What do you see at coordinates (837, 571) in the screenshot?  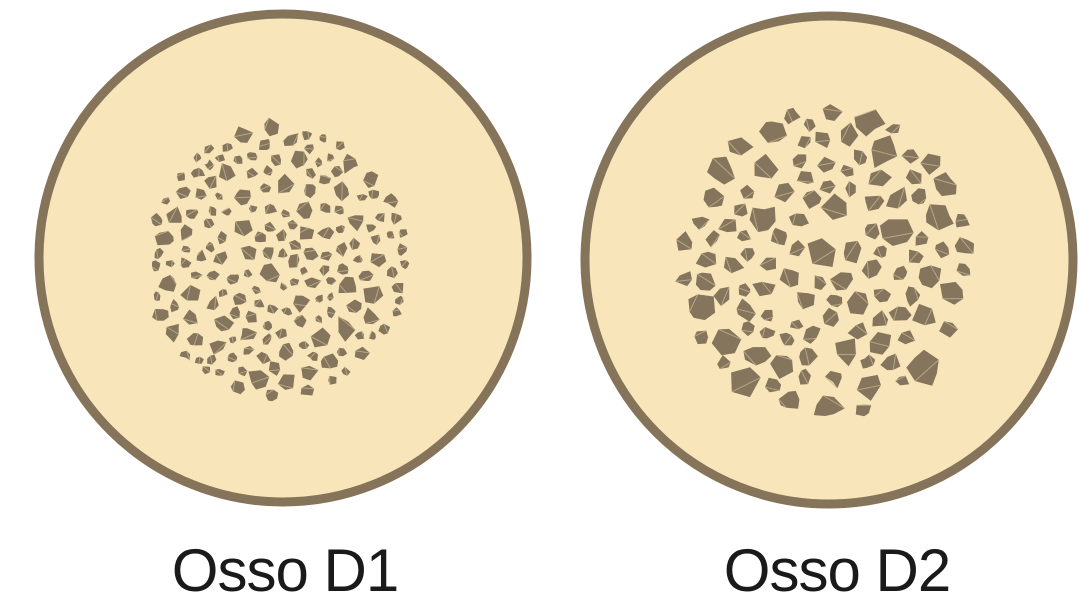 I see `bone-d2-label: Osso D2` at bounding box center [837, 571].